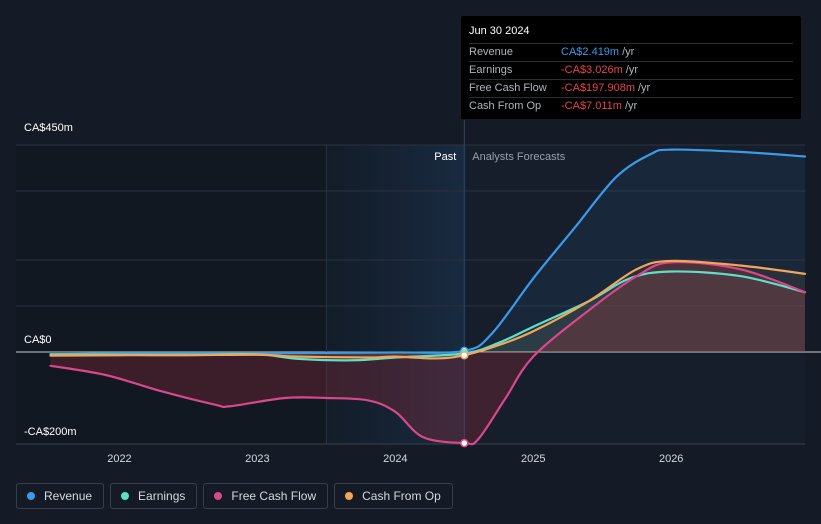  Describe the element at coordinates (218, 496) in the screenshot. I see `free-cash-flow-dot-icon` at that location.